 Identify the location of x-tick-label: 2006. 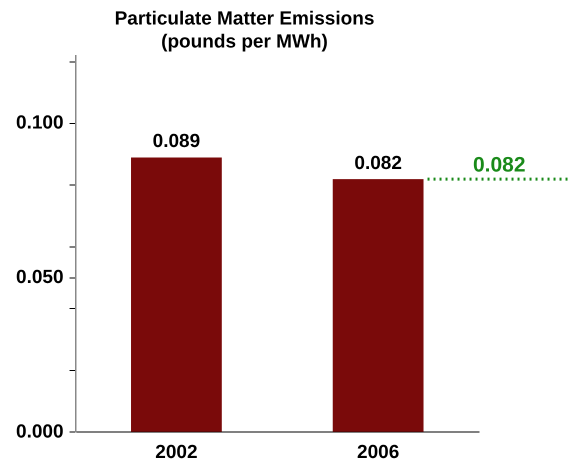
(378, 452).